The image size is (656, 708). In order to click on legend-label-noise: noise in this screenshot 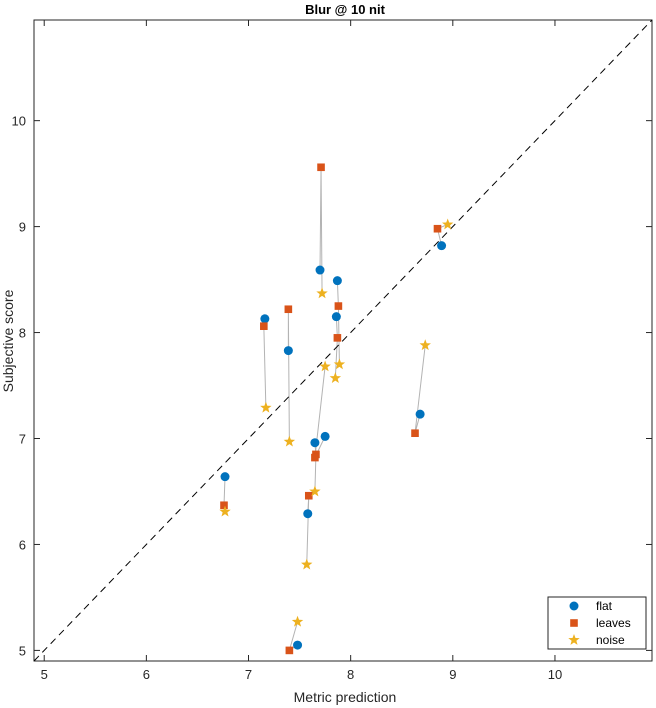, I will do `click(610, 640)`.